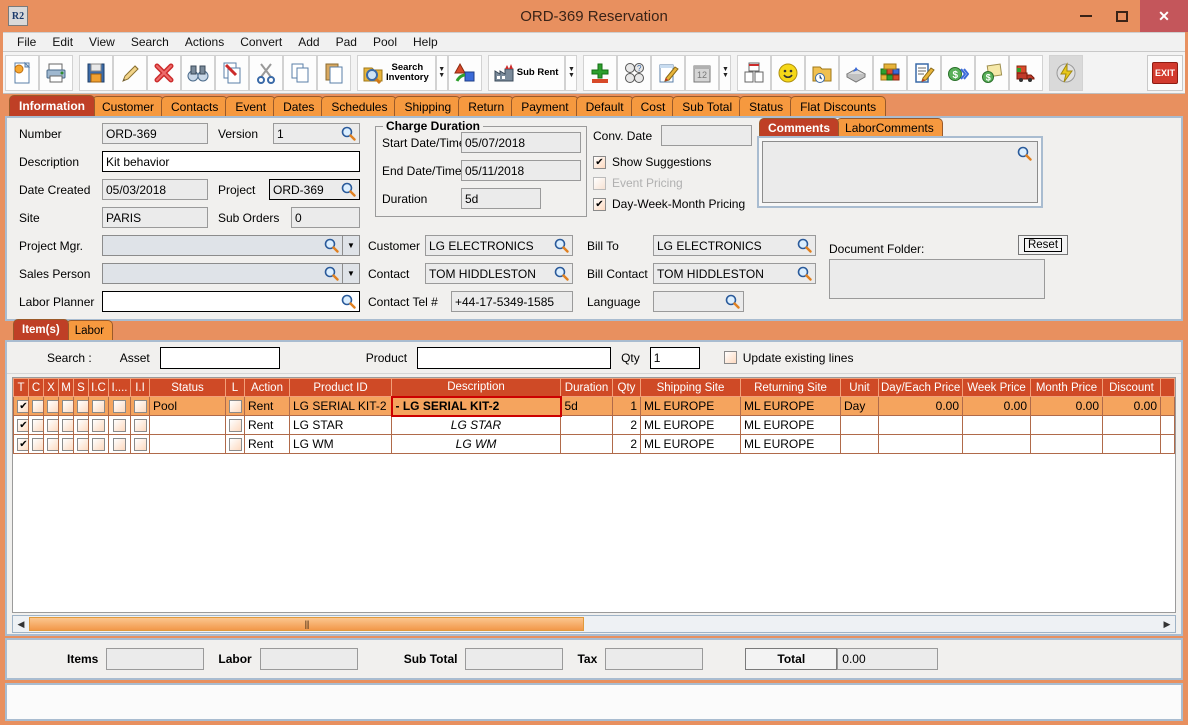  I want to click on tab-status: Status, so click(766, 106).